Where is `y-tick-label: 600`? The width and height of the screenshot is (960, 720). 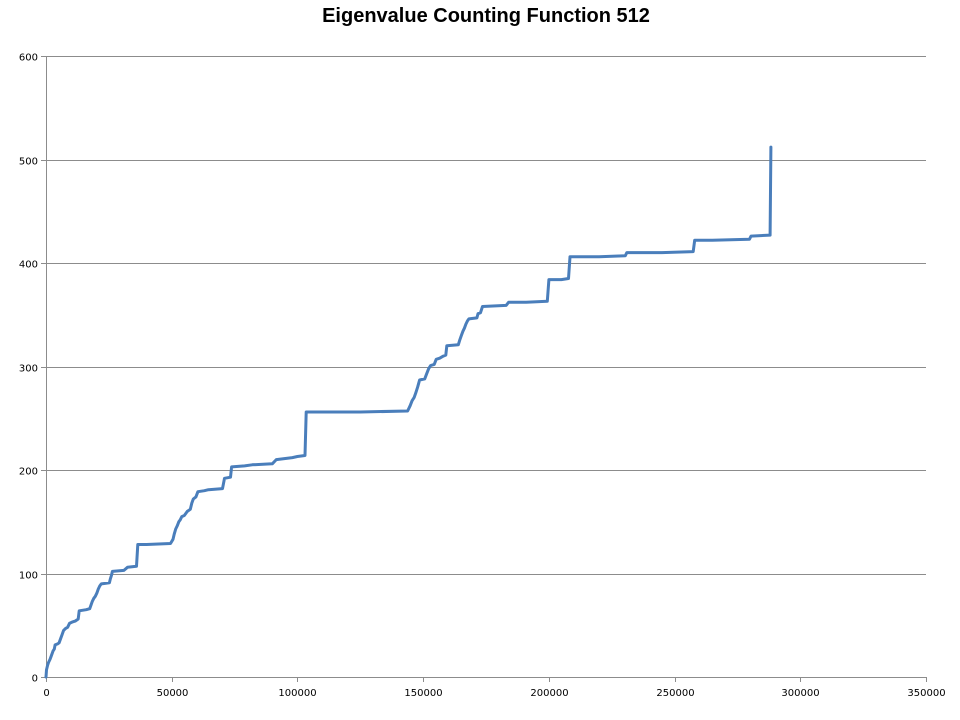
y-tick-label: 600 is located at coordinates (28, 58).